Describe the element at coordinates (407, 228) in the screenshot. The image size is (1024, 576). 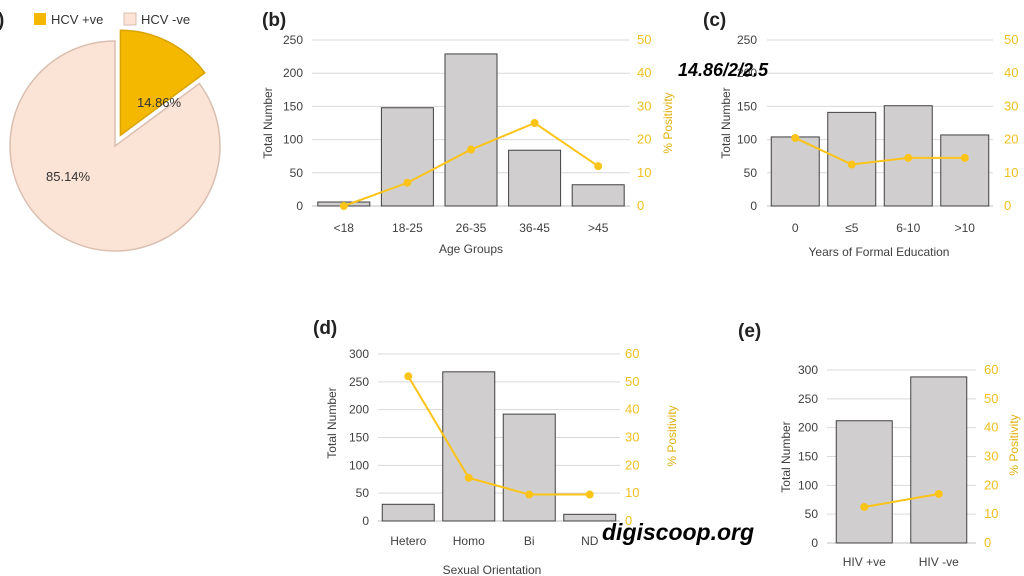
I see `x-tick-label: 18-25` at that location.